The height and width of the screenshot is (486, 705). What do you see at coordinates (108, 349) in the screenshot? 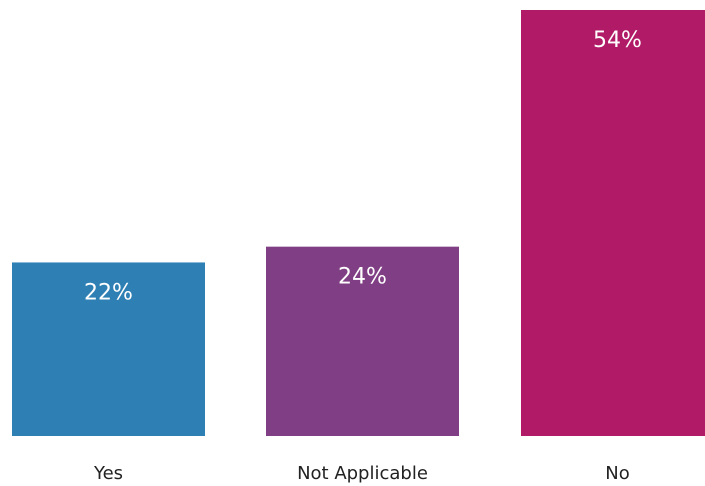
I see `bar-yes` at bounding box center [108, 349].